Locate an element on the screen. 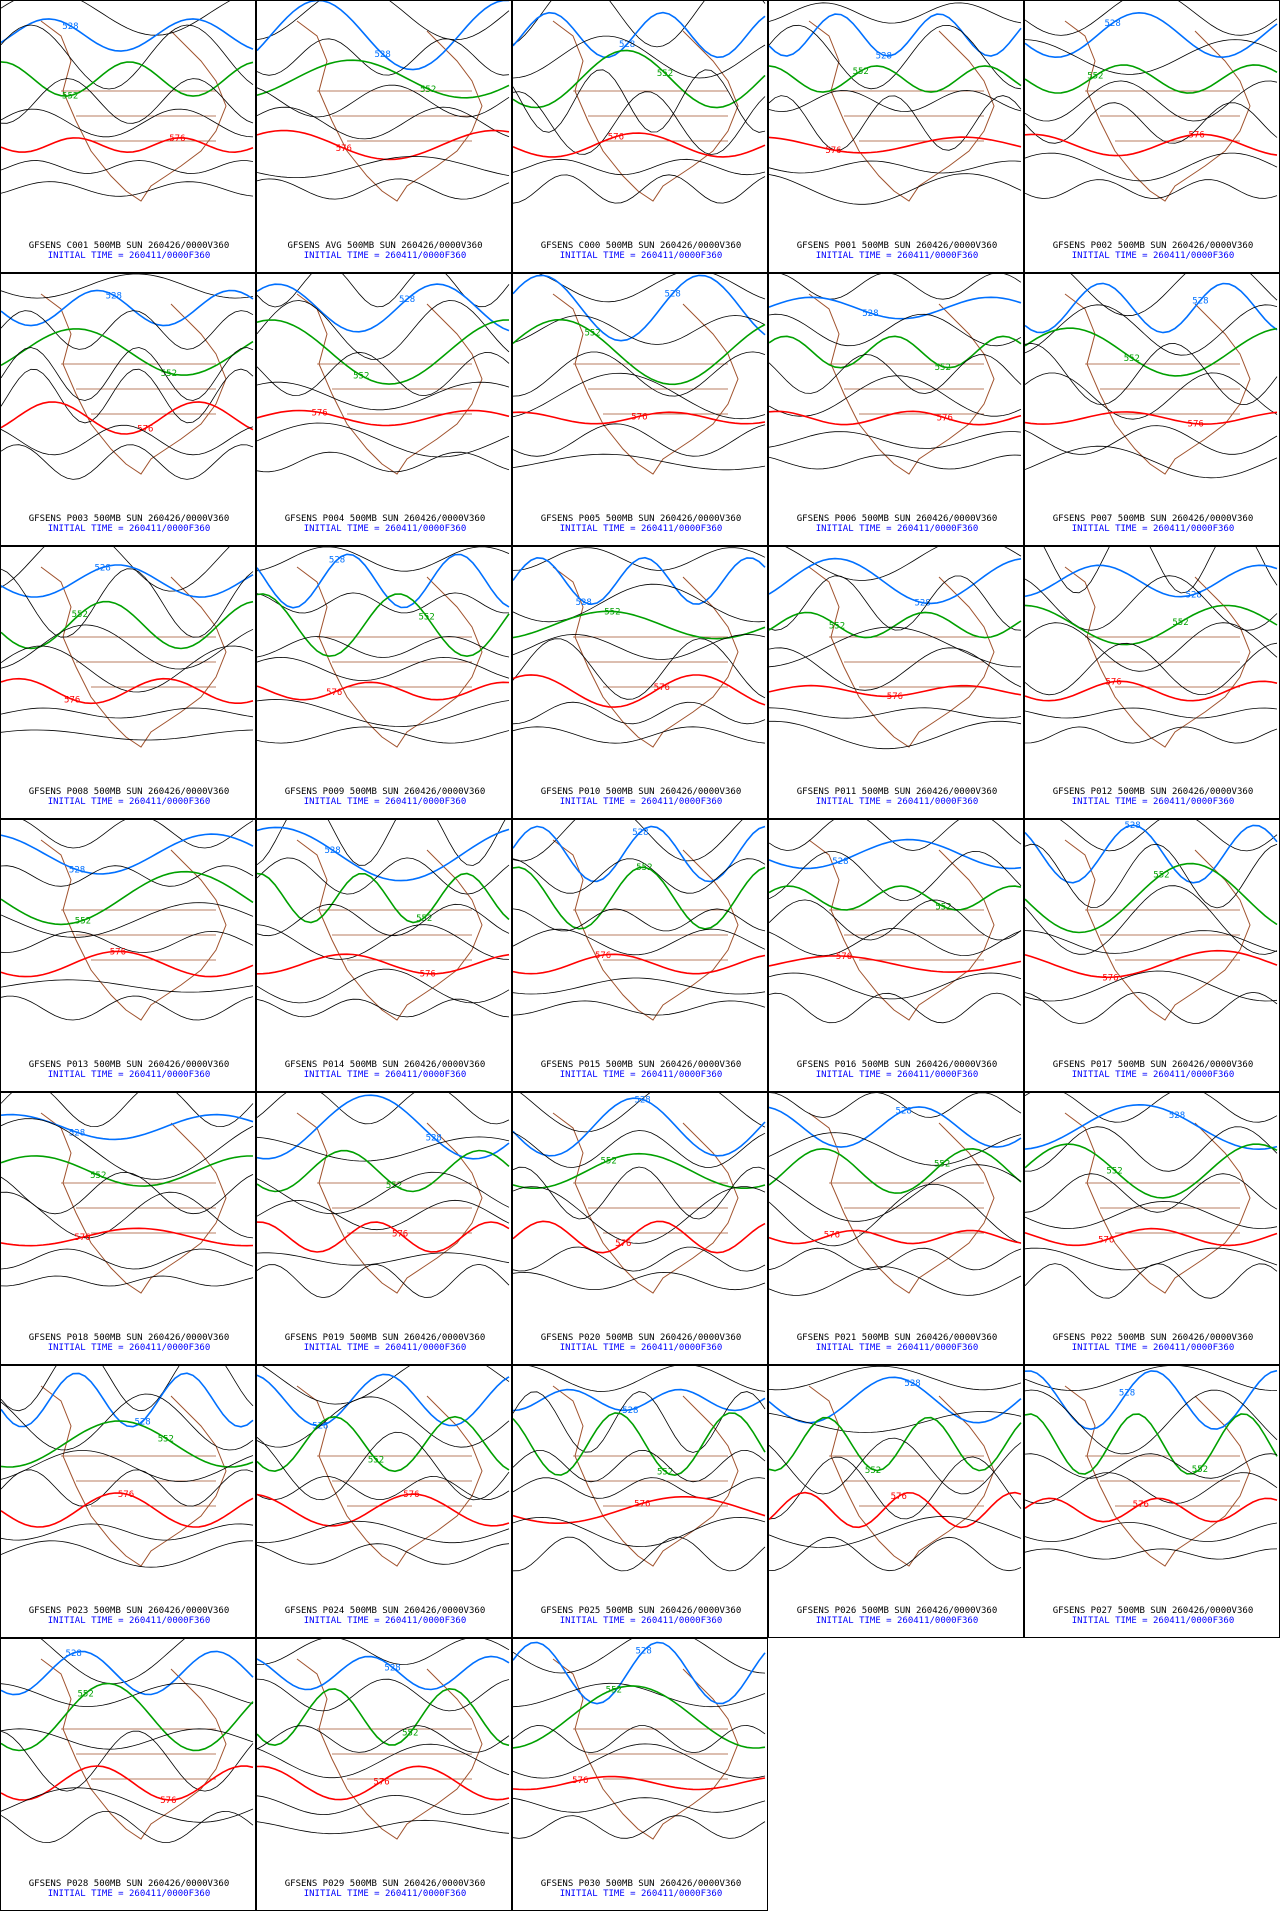 Image resolution: width=1280 pixels, height=1911 pixels. caption: GFSENS P012 500MB SUN 260426/0000V360 is located at coordinates (1153, 792).